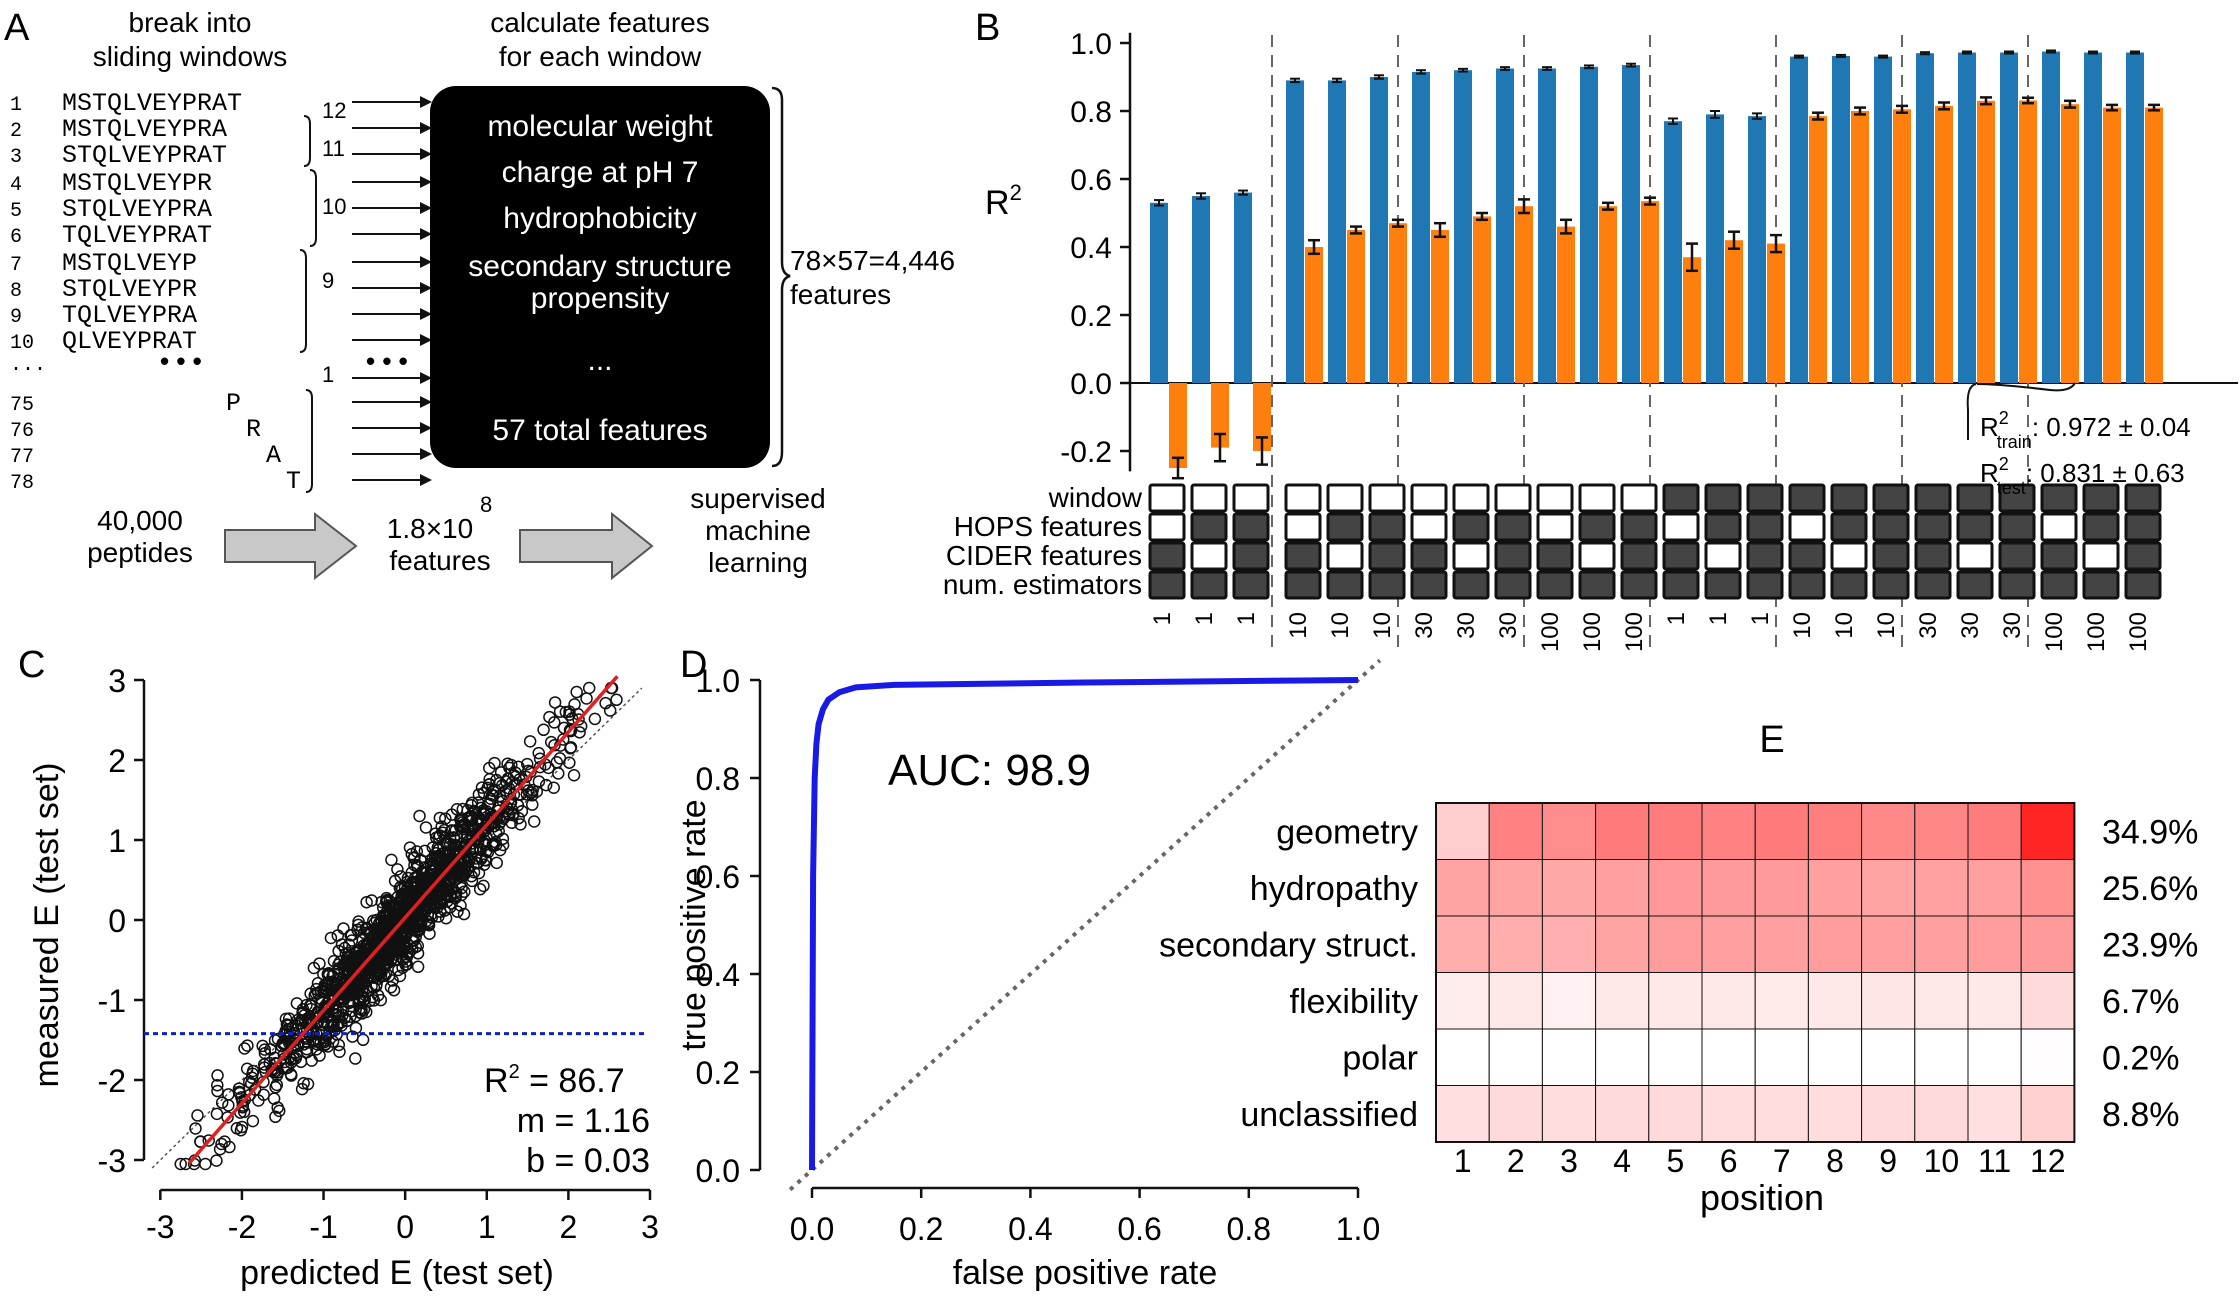 The image size is (2240, 1299). I want to click on window-size-bracket, so click(303, 301).